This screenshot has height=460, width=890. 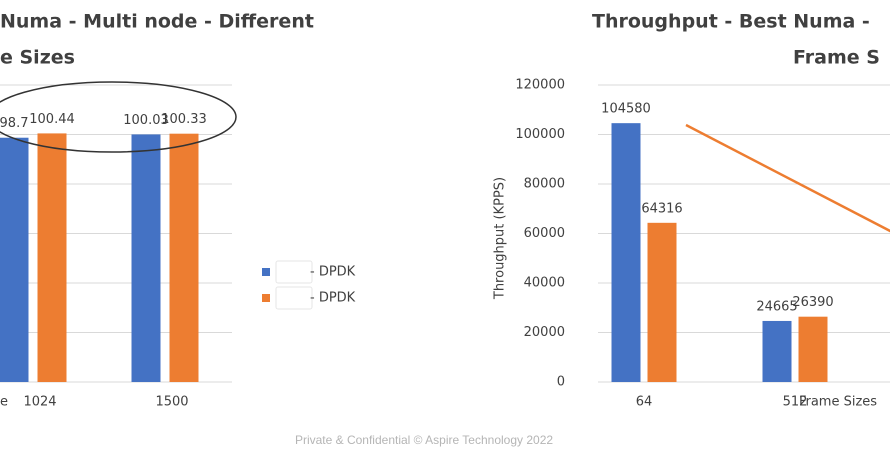 I want to click on x-tick-label: 1024, so click(x=39, y=402).